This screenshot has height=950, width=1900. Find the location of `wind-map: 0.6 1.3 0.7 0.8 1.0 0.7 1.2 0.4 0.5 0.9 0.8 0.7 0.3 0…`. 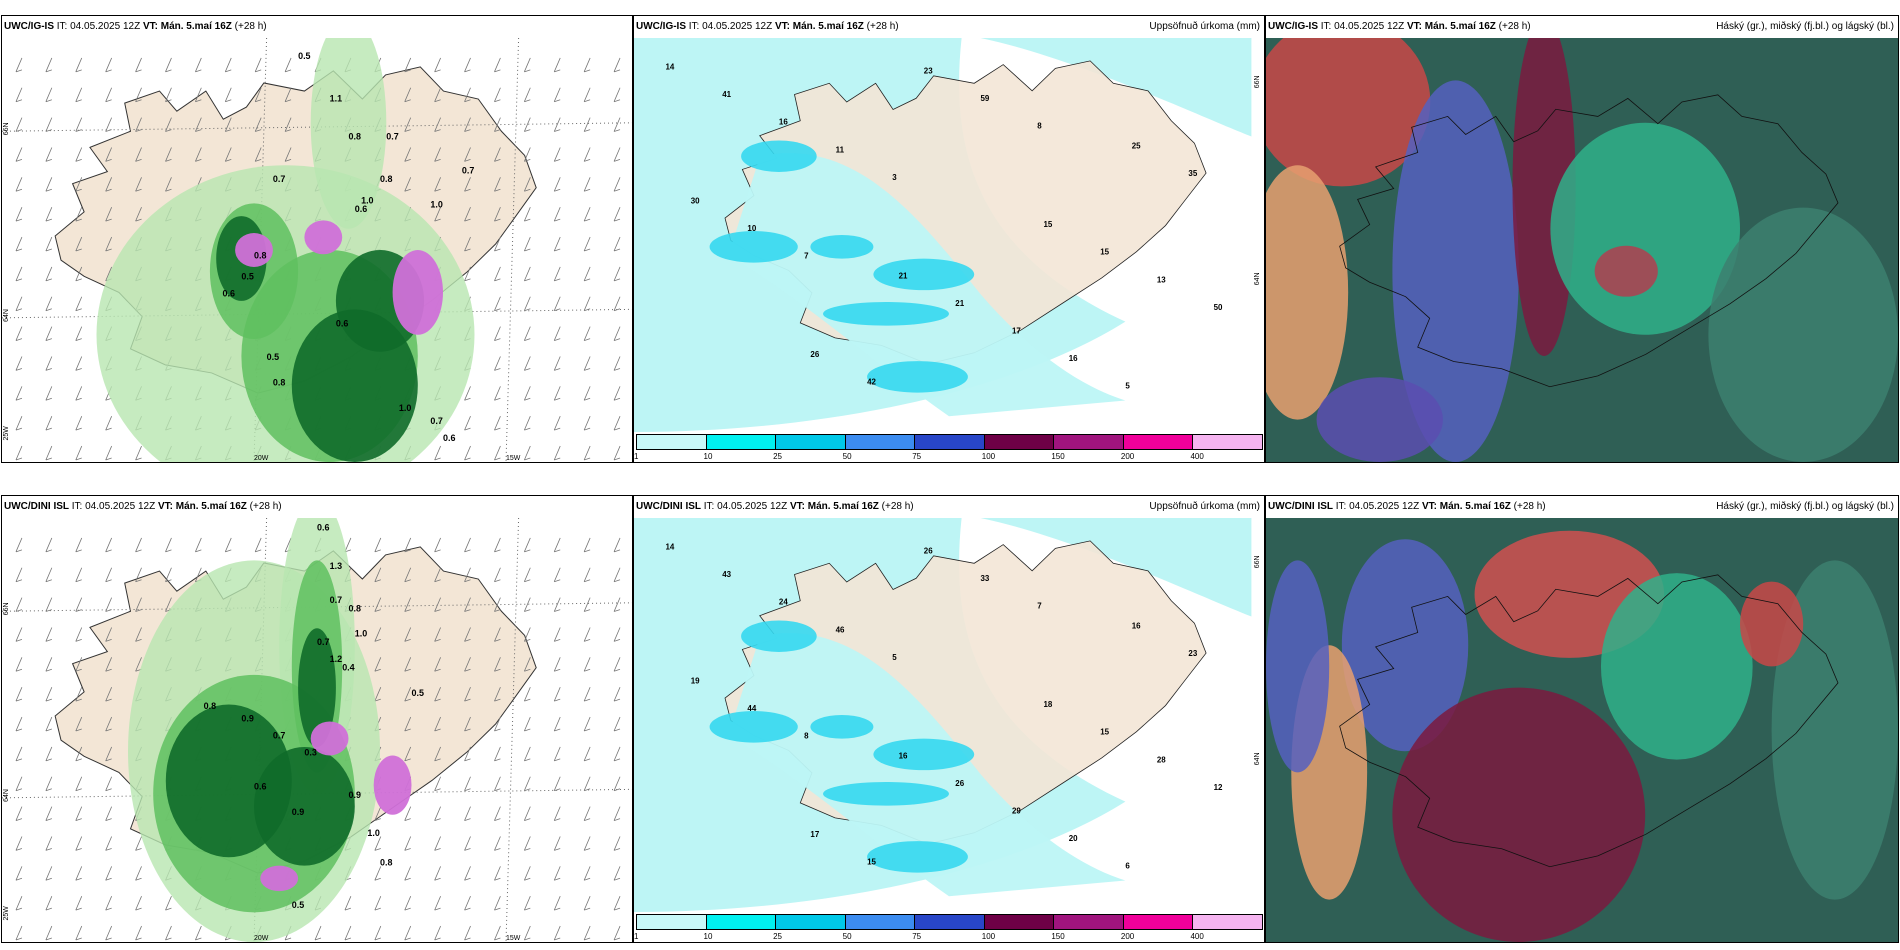

wind-map: 0.6 1.3 0.7 0.8 1.0 0.7 1.2 0.4 0.5 0.9 0.8 0.7 0.3 0… is located at coordinates (317, 730).